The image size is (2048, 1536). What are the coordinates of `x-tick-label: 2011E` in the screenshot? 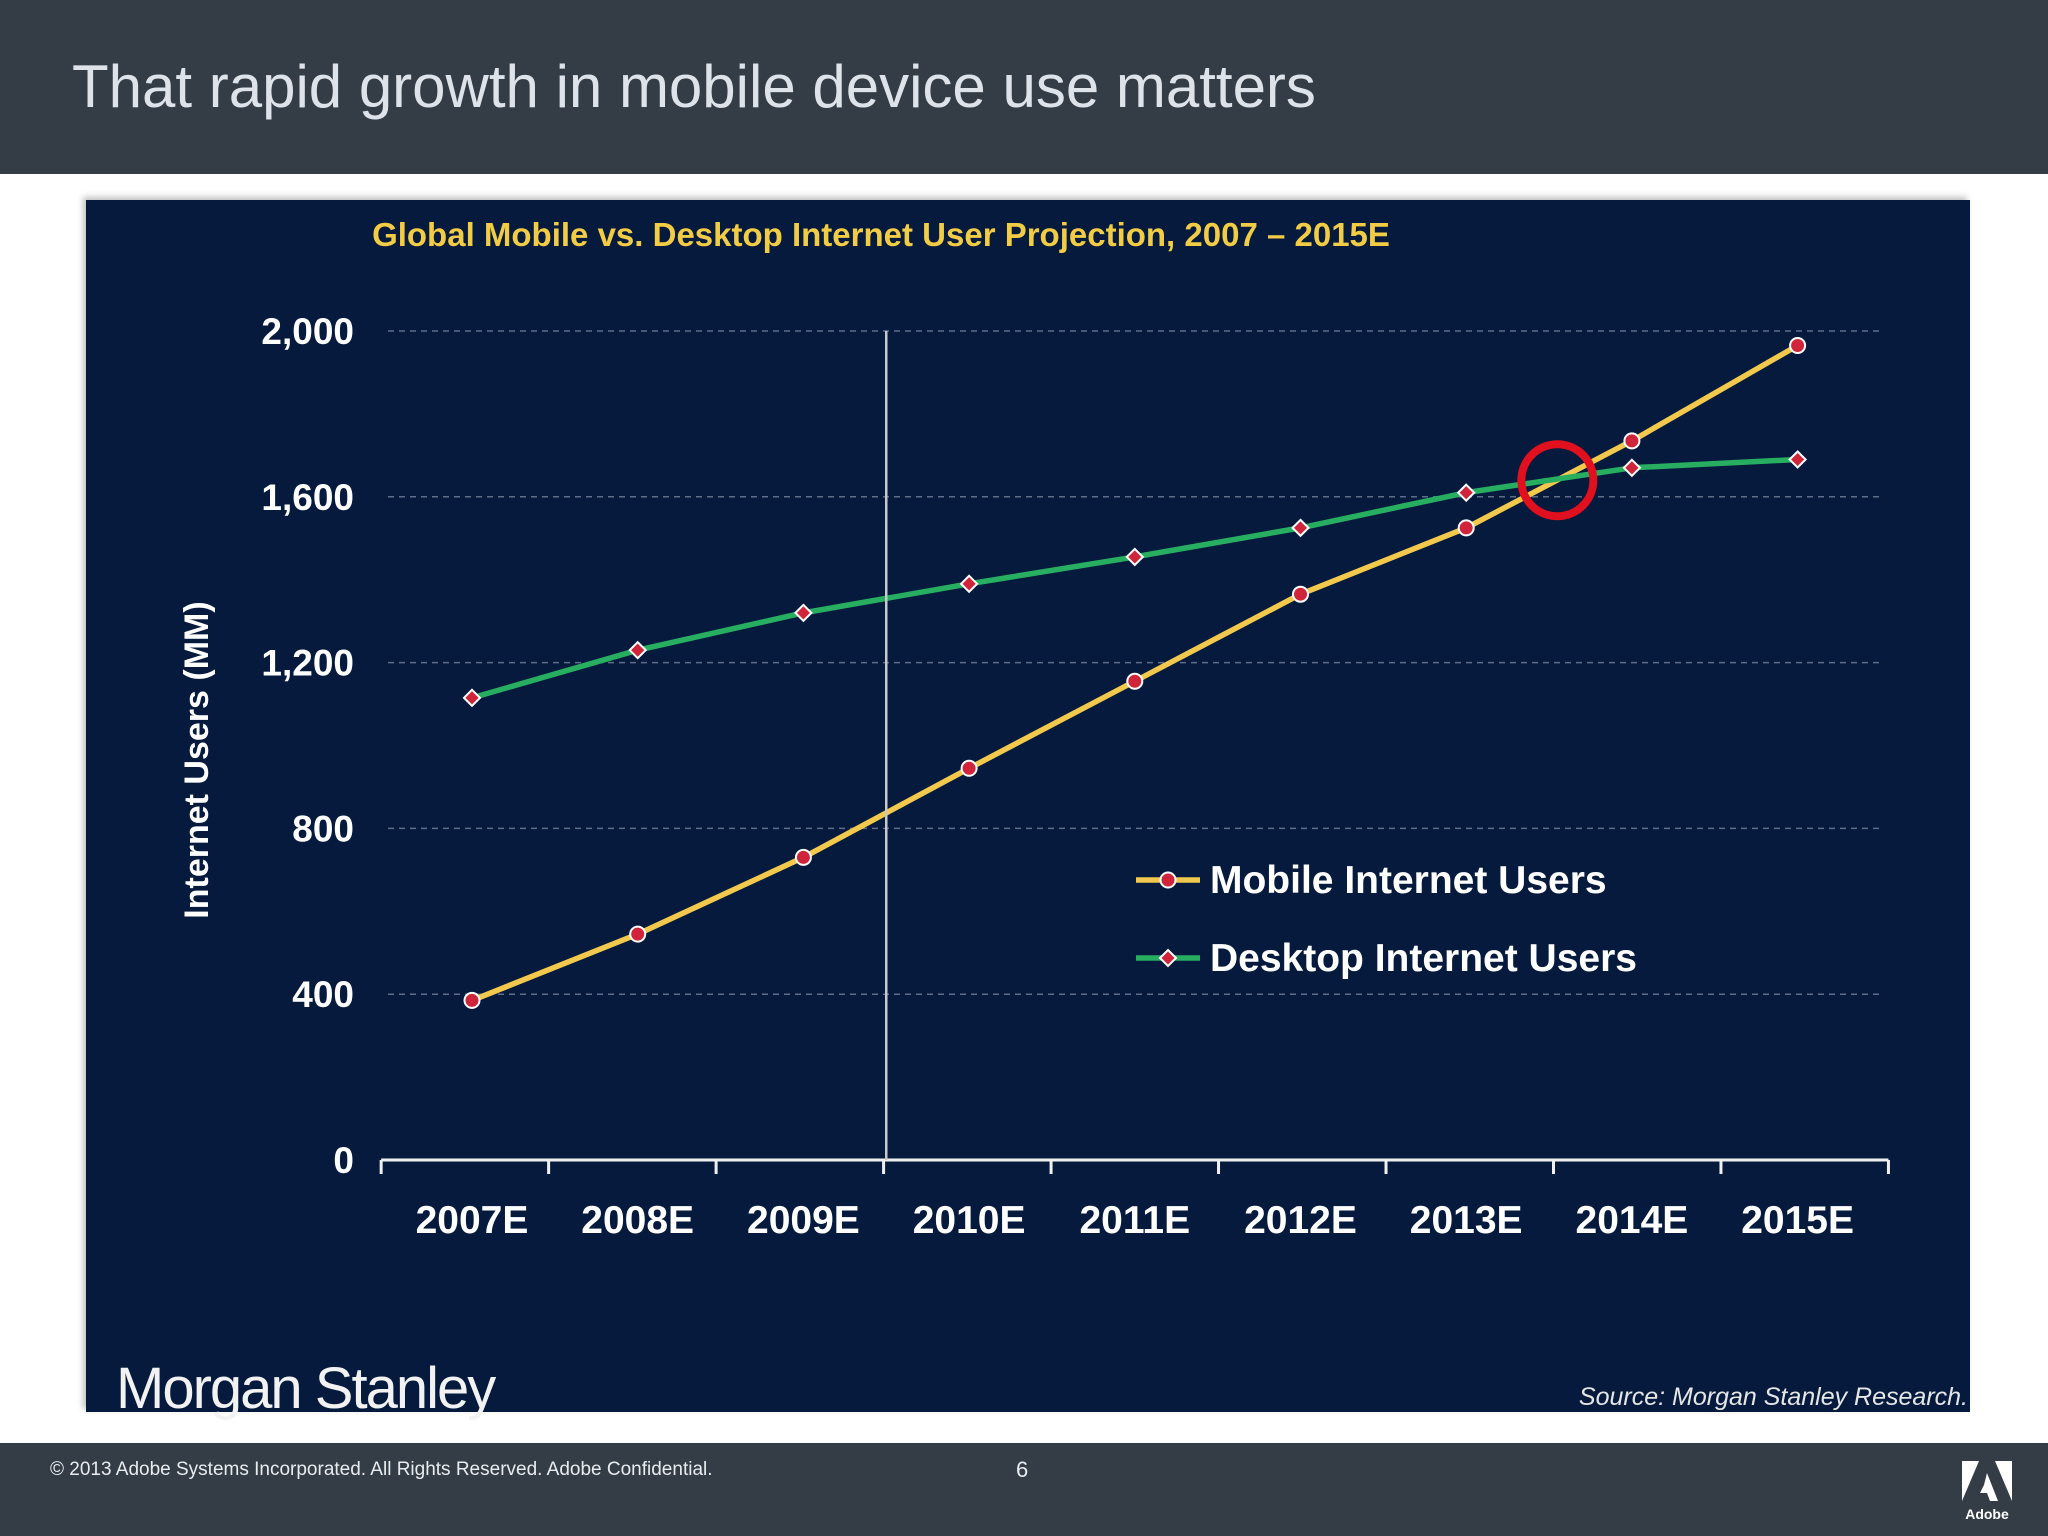 It's located at (1134, 1220).